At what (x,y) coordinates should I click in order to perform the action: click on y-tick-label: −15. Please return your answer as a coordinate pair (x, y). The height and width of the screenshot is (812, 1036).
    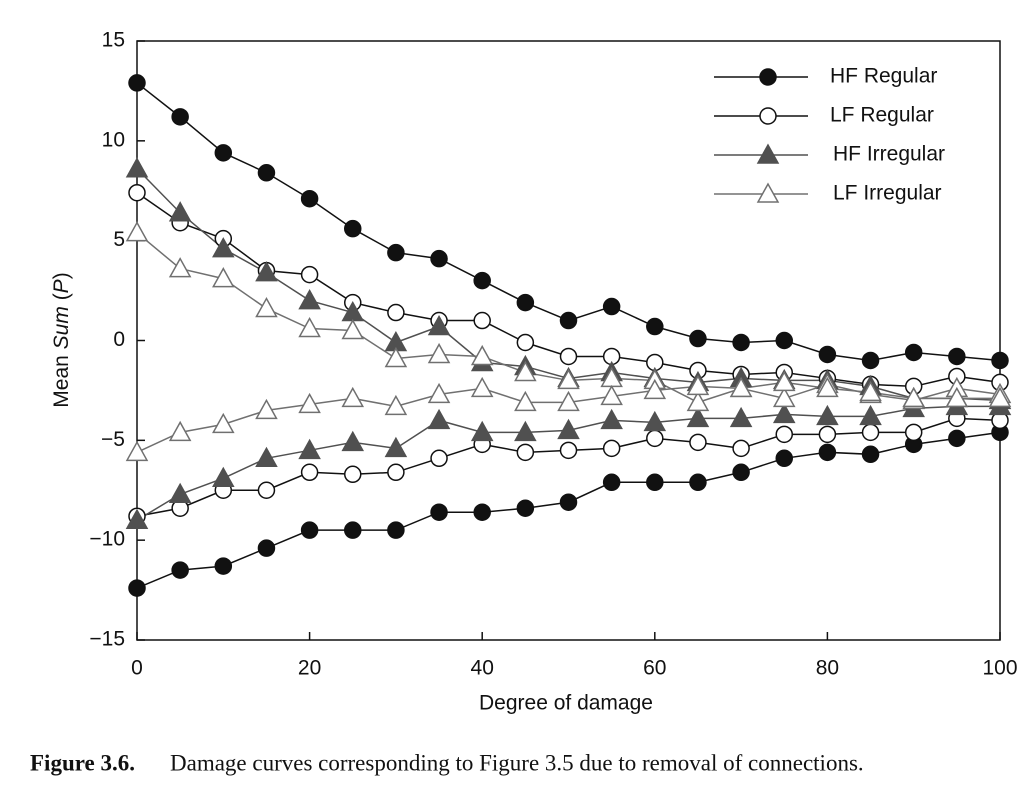
    Looking at the image, I should click on (107, 639).